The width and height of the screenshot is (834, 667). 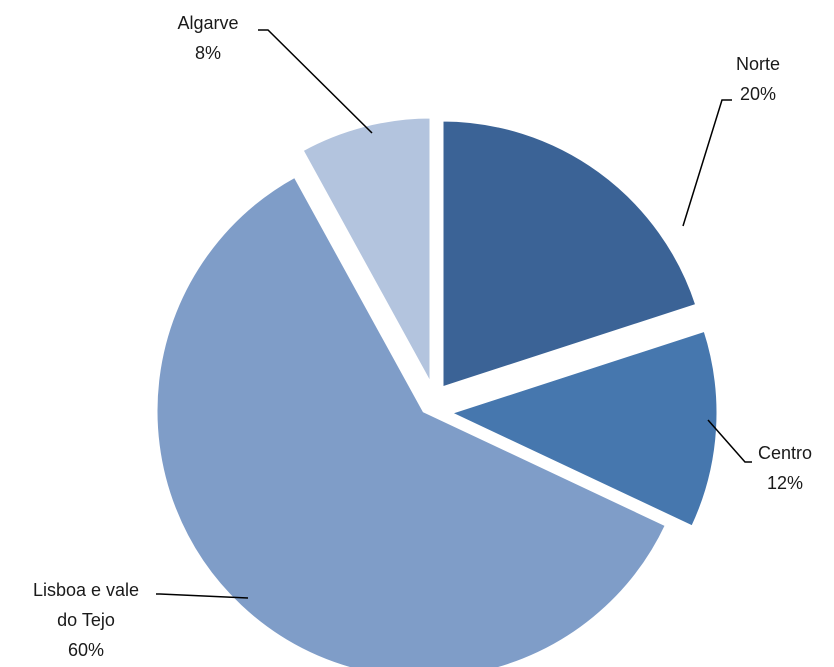 What do you see at coordinates (207, 38) in the screenshot?
I see `data-label-algarve: Algarve 8%` at bounding box center [207, 38].